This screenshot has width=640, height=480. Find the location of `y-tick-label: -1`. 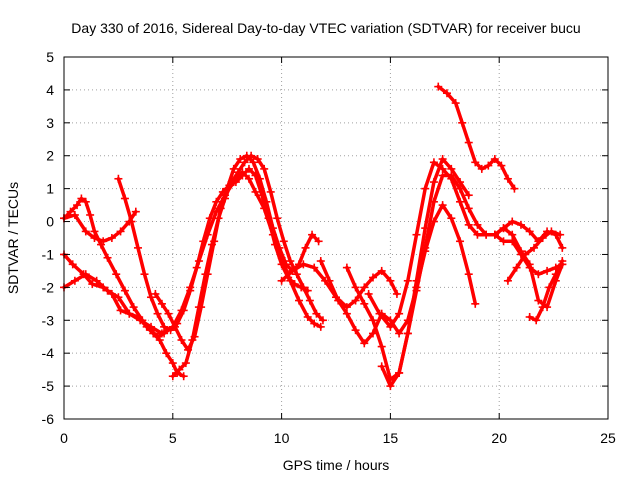

y-tick-label: -1 is located at coordinates (48, 254).